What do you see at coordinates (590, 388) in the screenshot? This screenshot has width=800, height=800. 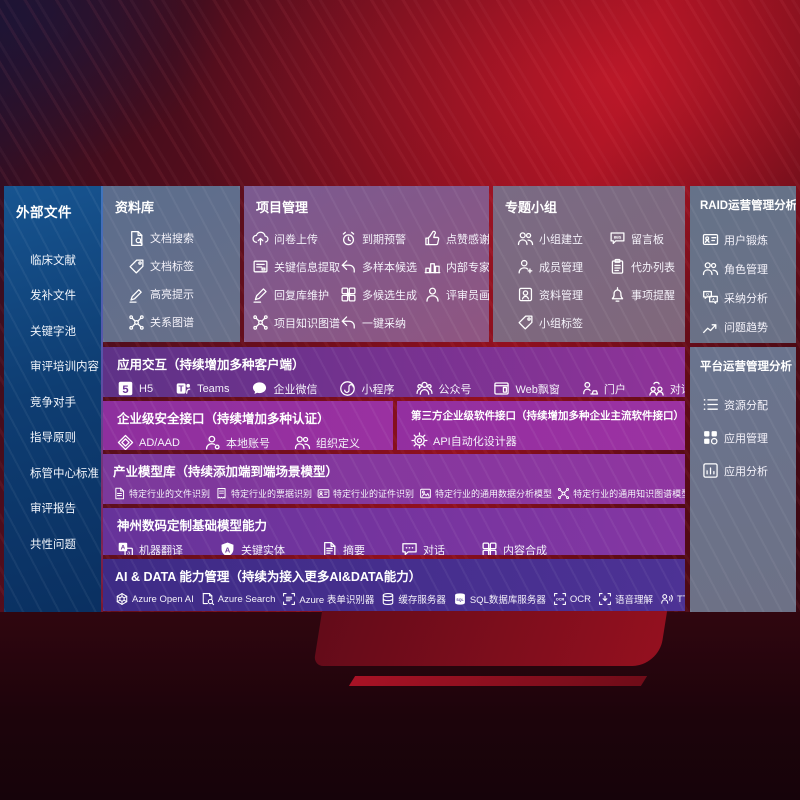 I see `portal-icon` at bounding box center [590, 388].